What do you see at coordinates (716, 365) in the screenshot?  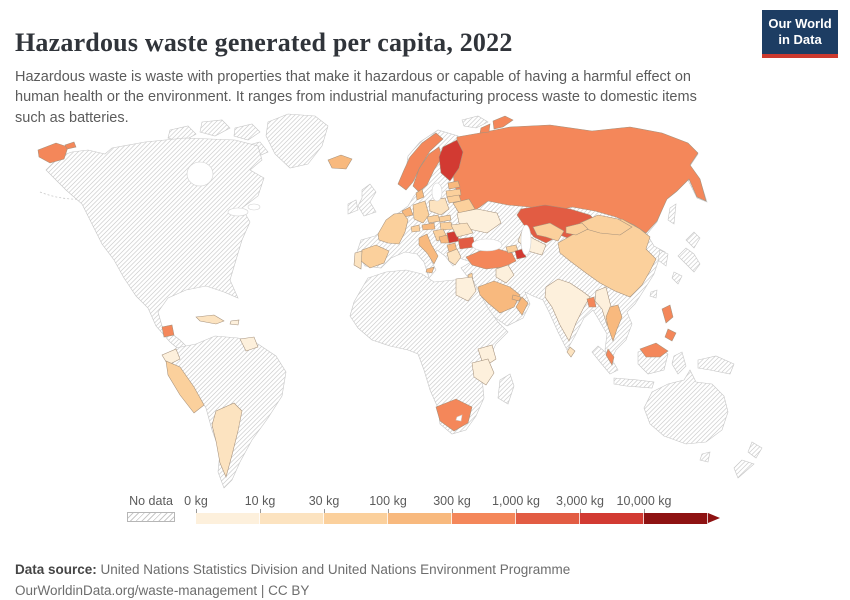 I see `region-new-guinea` at bounding box center [716, 365].